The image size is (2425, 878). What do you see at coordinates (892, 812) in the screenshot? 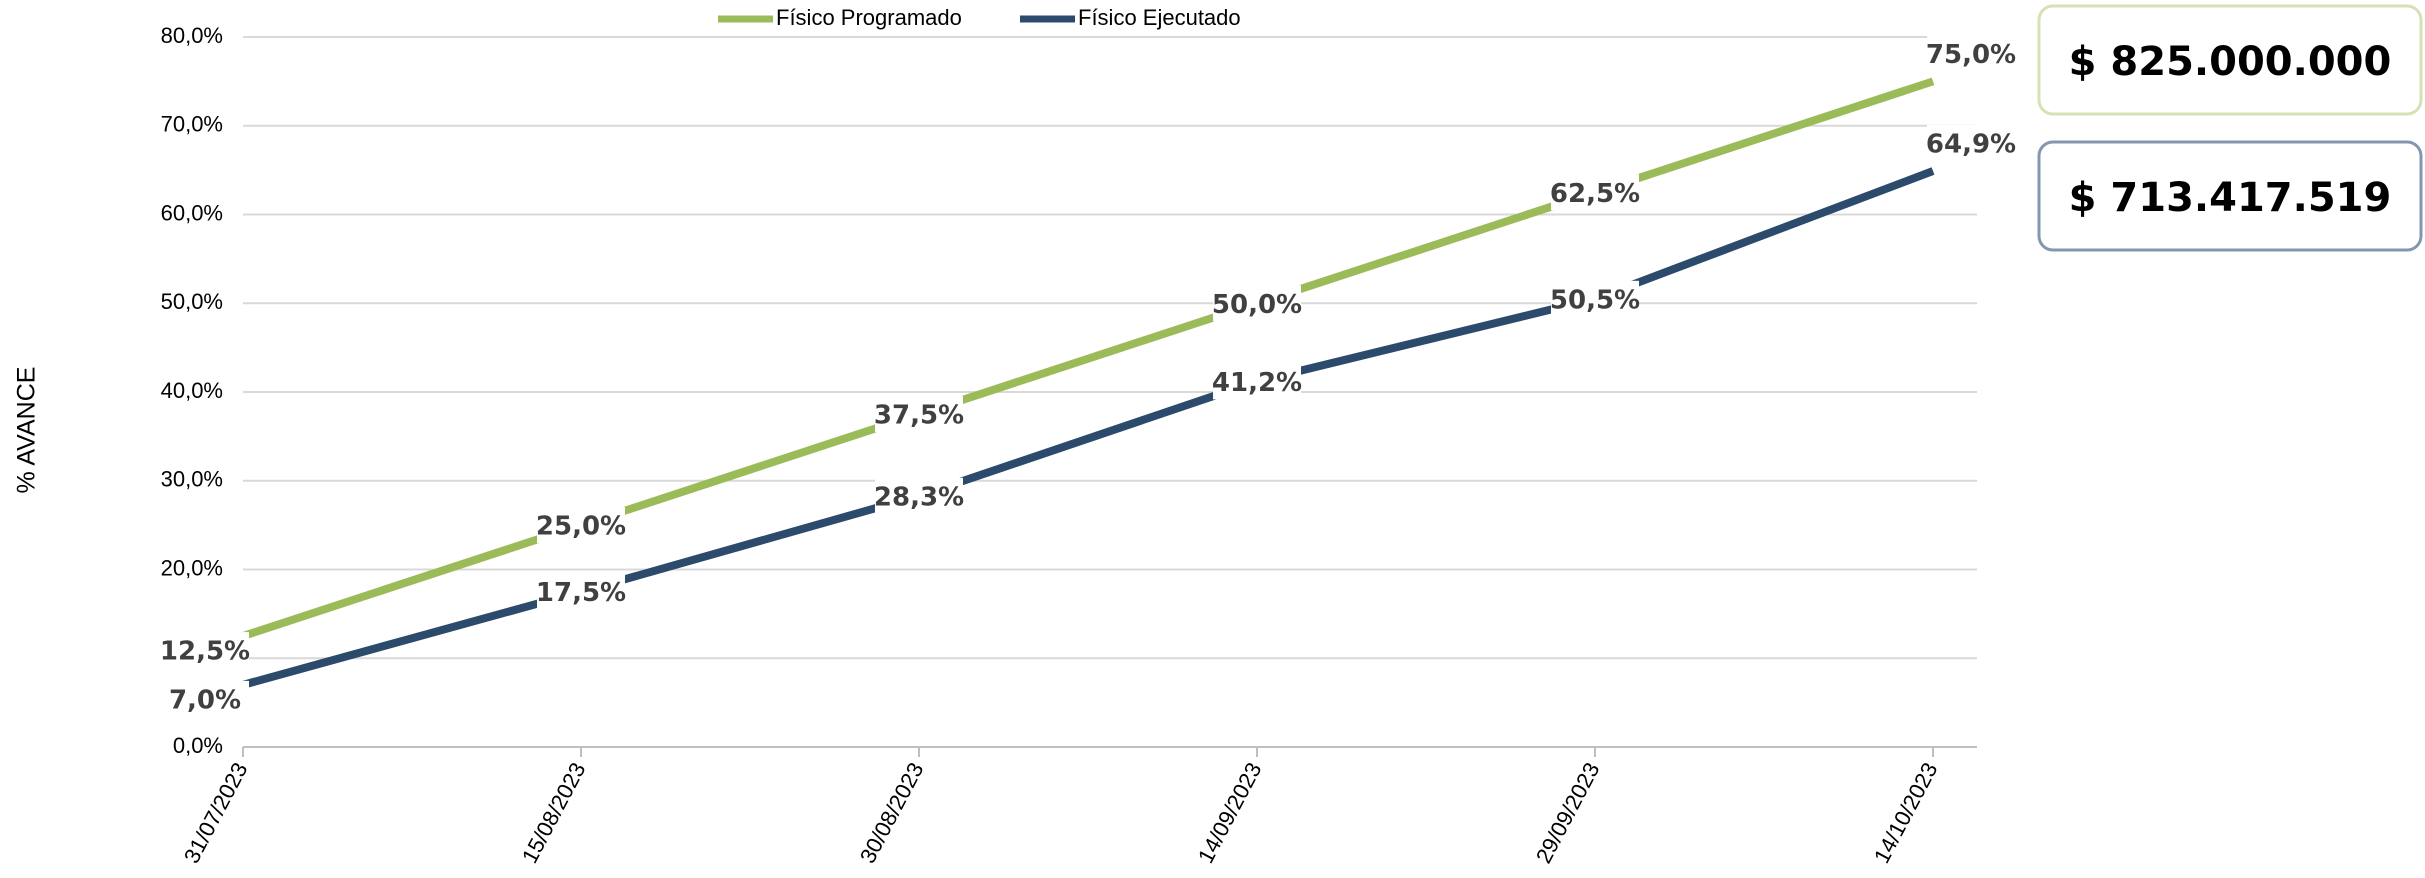
I see `x-tick-label: 30/08/2023` at bounding box center [892, 812].